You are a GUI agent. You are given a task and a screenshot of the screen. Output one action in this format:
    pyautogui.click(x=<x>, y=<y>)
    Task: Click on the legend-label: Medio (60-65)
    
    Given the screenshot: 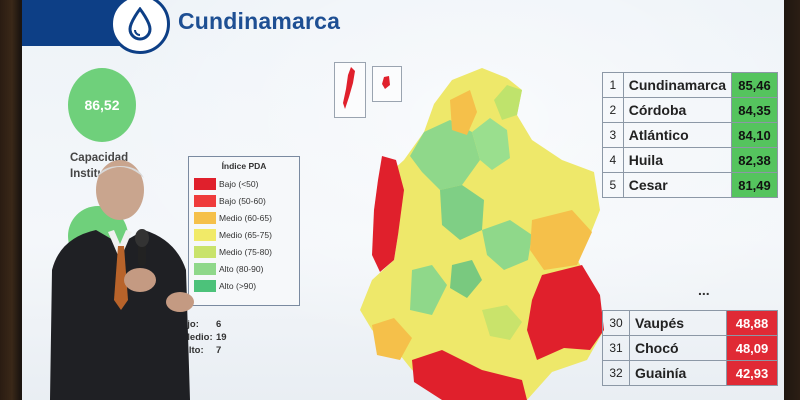 What is the action you would take?
    pyautogui.click(x=245, y=217)
    